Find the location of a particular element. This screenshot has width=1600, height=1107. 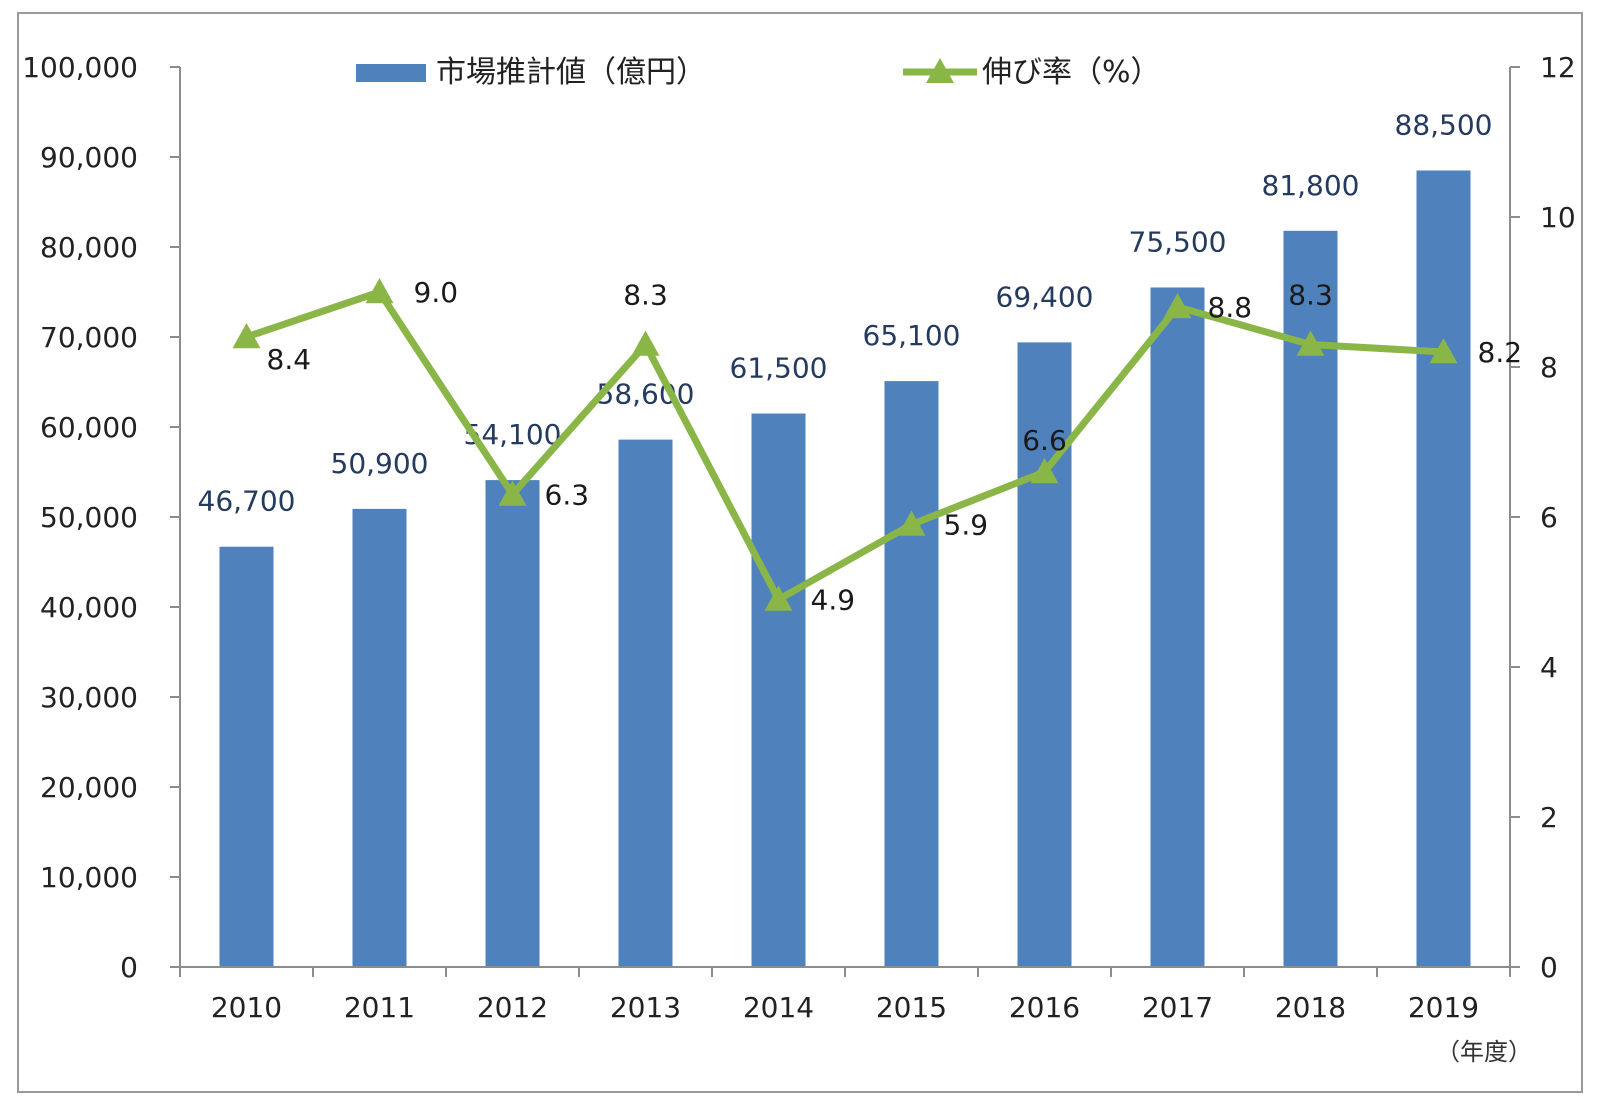

bar-value-label: 46,700 is located at coordinates (247, 501).